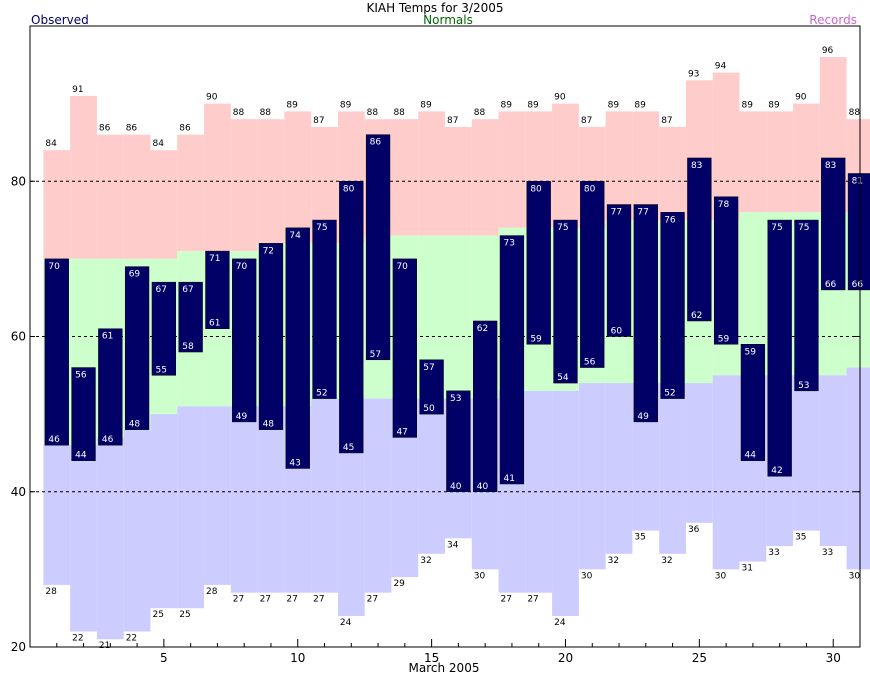 Image resolution: width=870 pixels, height=676 pixels. What do you see at coordinates (833, 658) in the screenshot?
I see `x-tick-label: 30` at bounding box center [833, 658].